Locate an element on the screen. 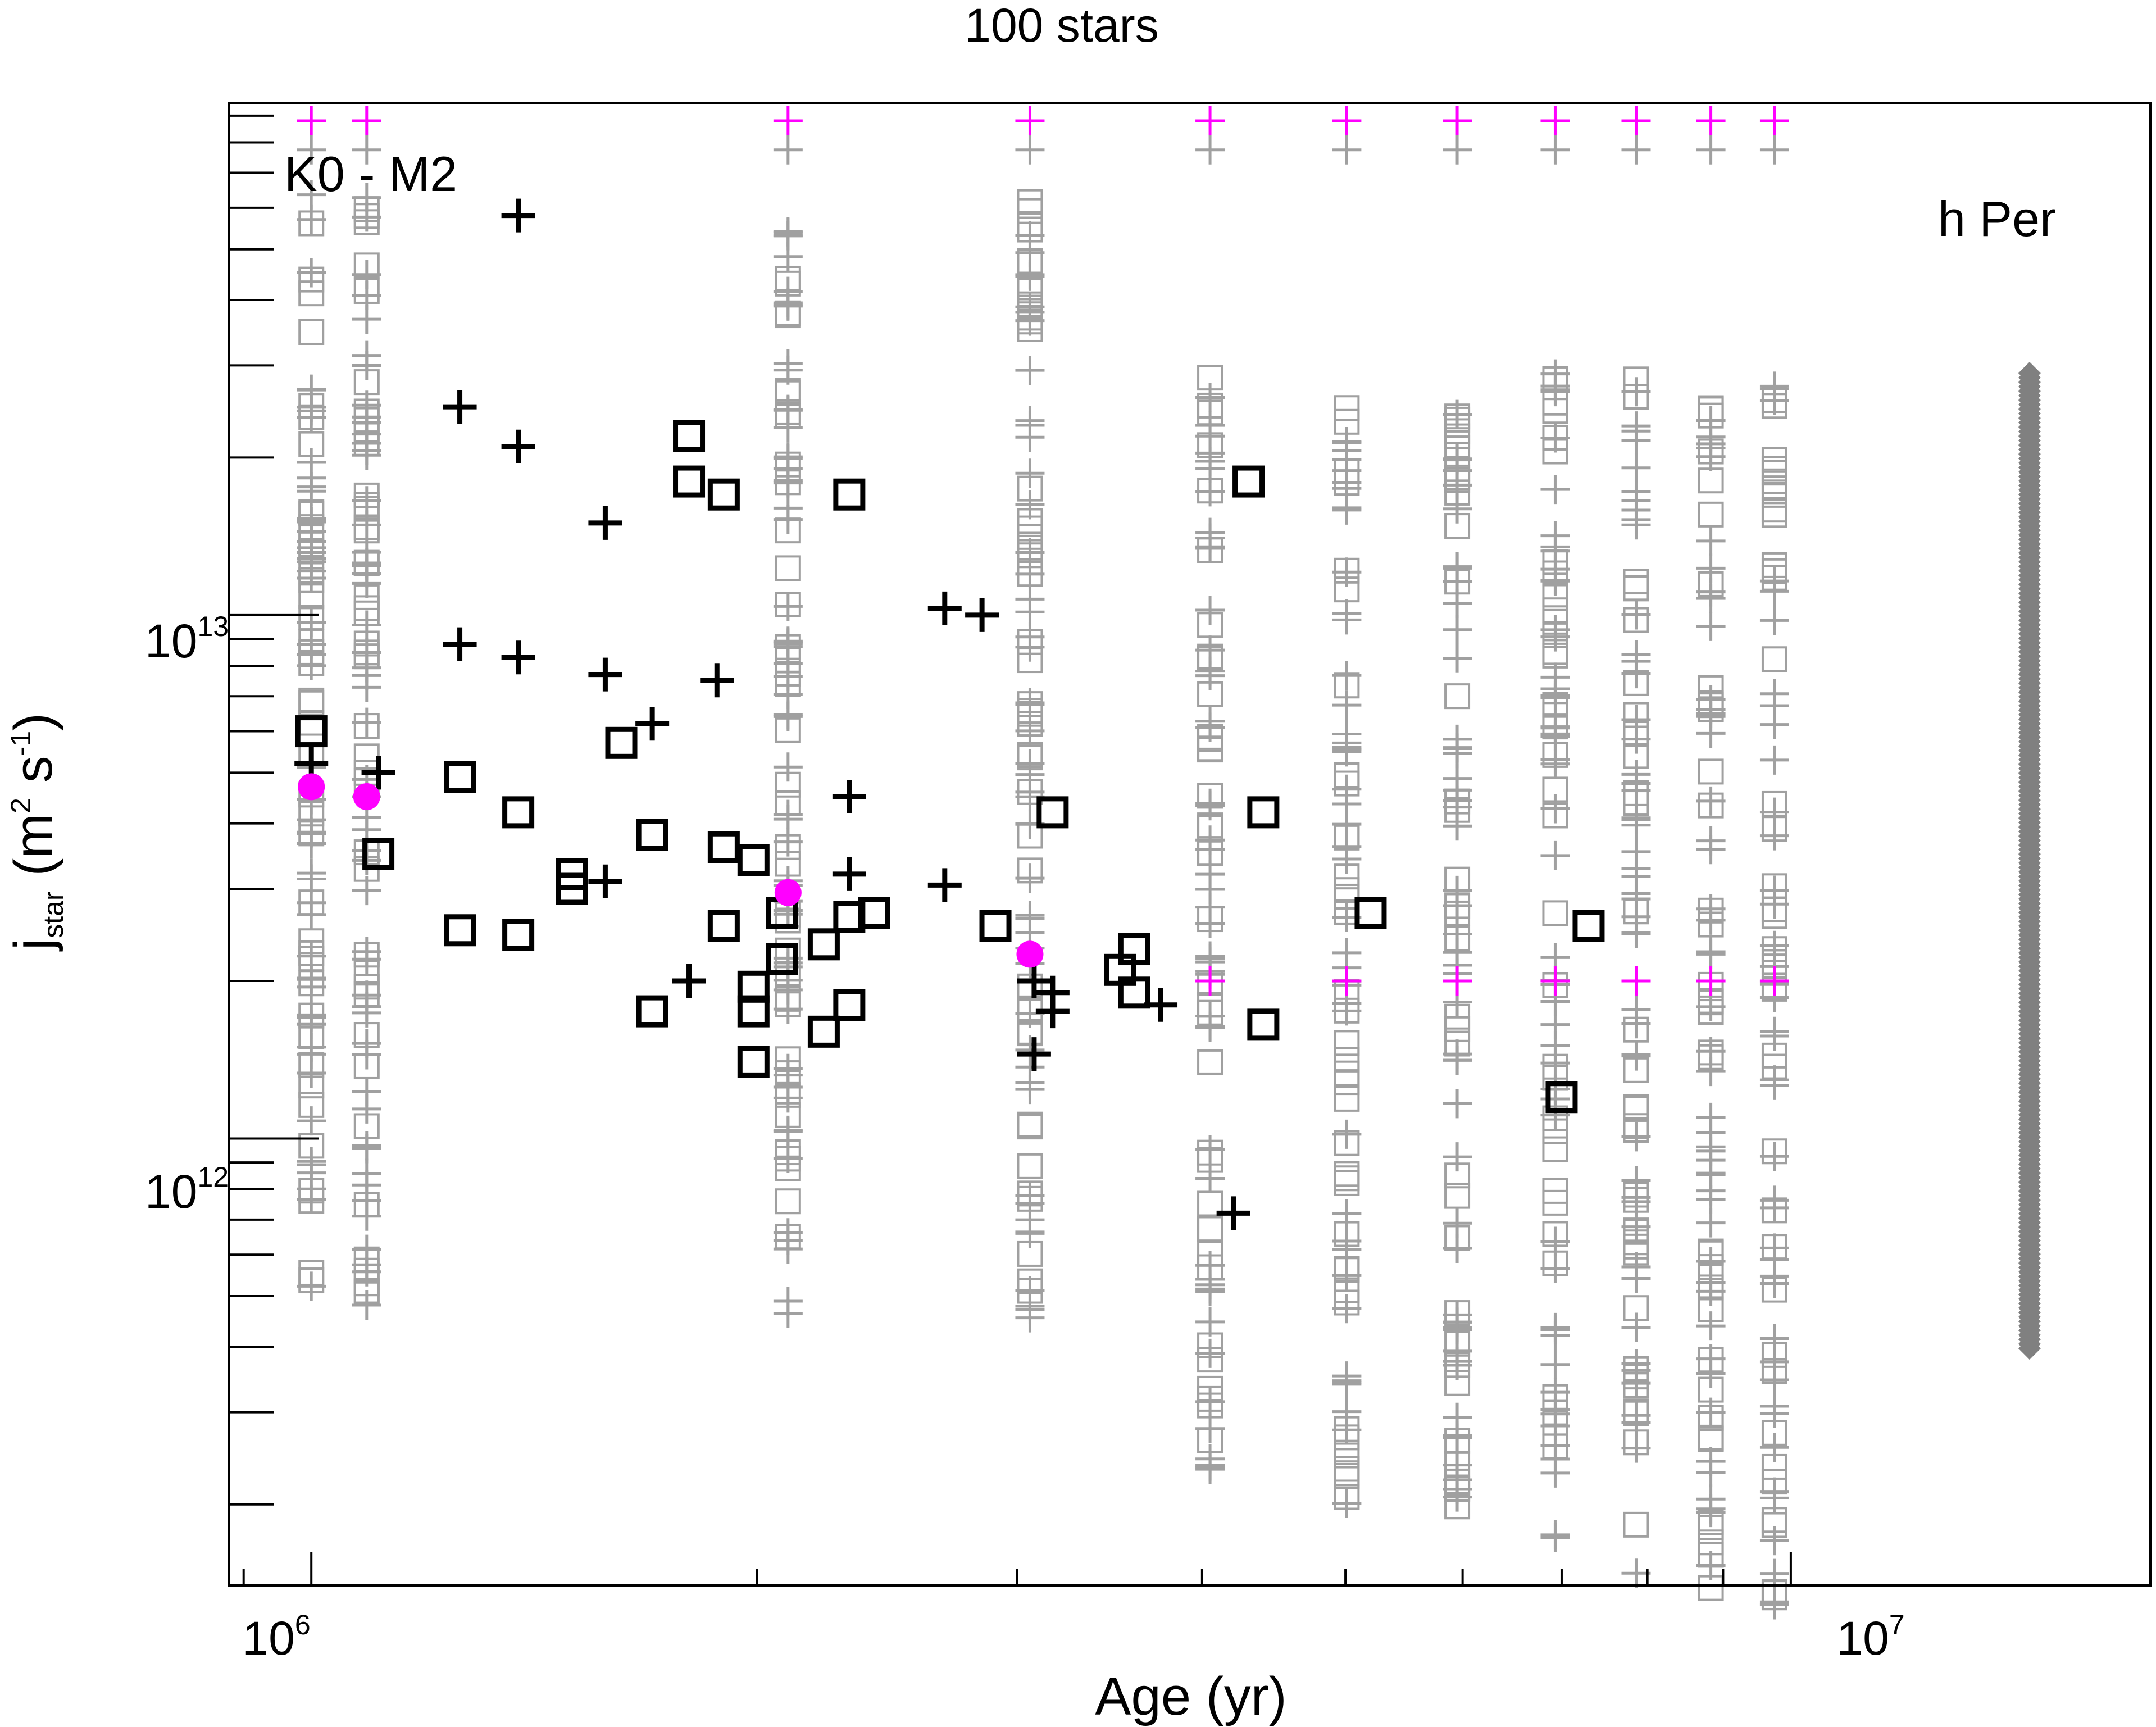  model-top-marker is located at coordinates (367, 120).